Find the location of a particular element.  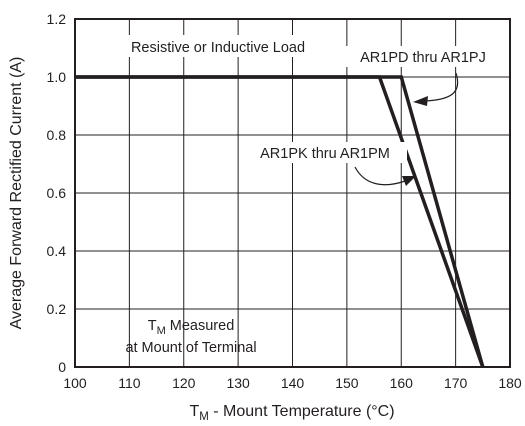

leader-line-ar1pd is located at coordinates (441, 87).